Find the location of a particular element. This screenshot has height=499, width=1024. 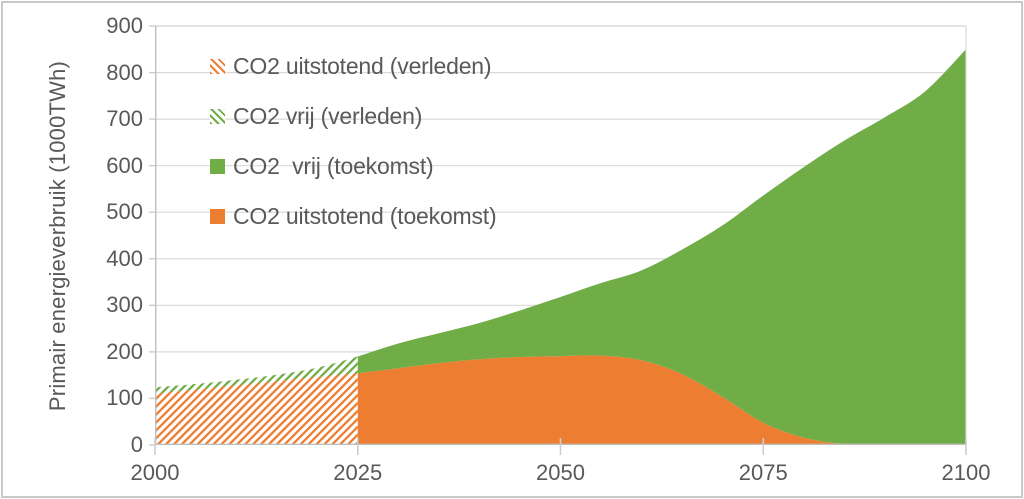

legend-label: CO2 vrij (verleden) is located at coordinates (328, 115).